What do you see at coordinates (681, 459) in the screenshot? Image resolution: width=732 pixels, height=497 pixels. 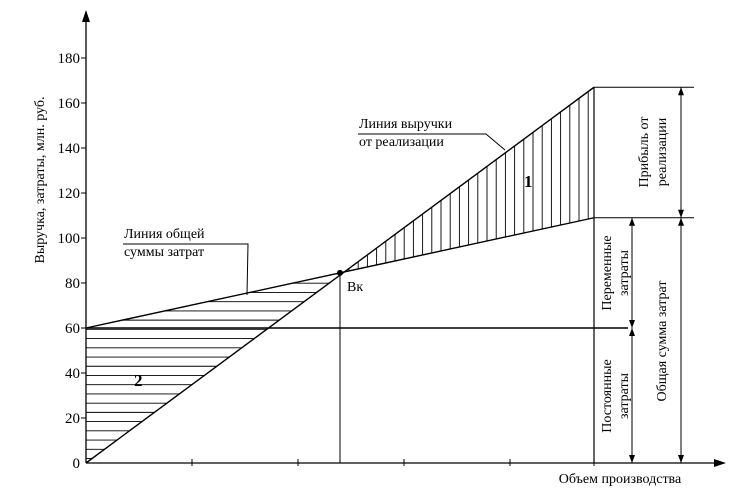 I see `total-costs-dimension-arrow-arrowhead-bottom` at bounding box center [681, 459].